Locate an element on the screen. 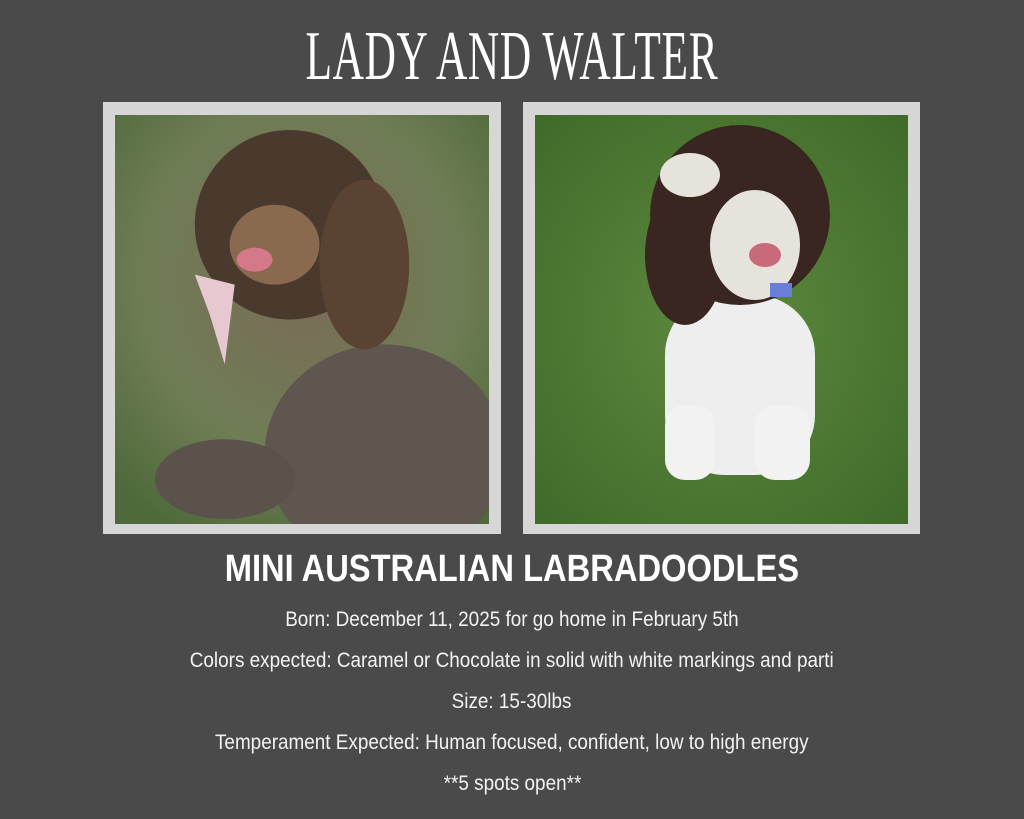 Image resolution: width=1024 pixels, height=819 pixels. page-title: LADY AND WALTER is located at coordinates (512, 56).